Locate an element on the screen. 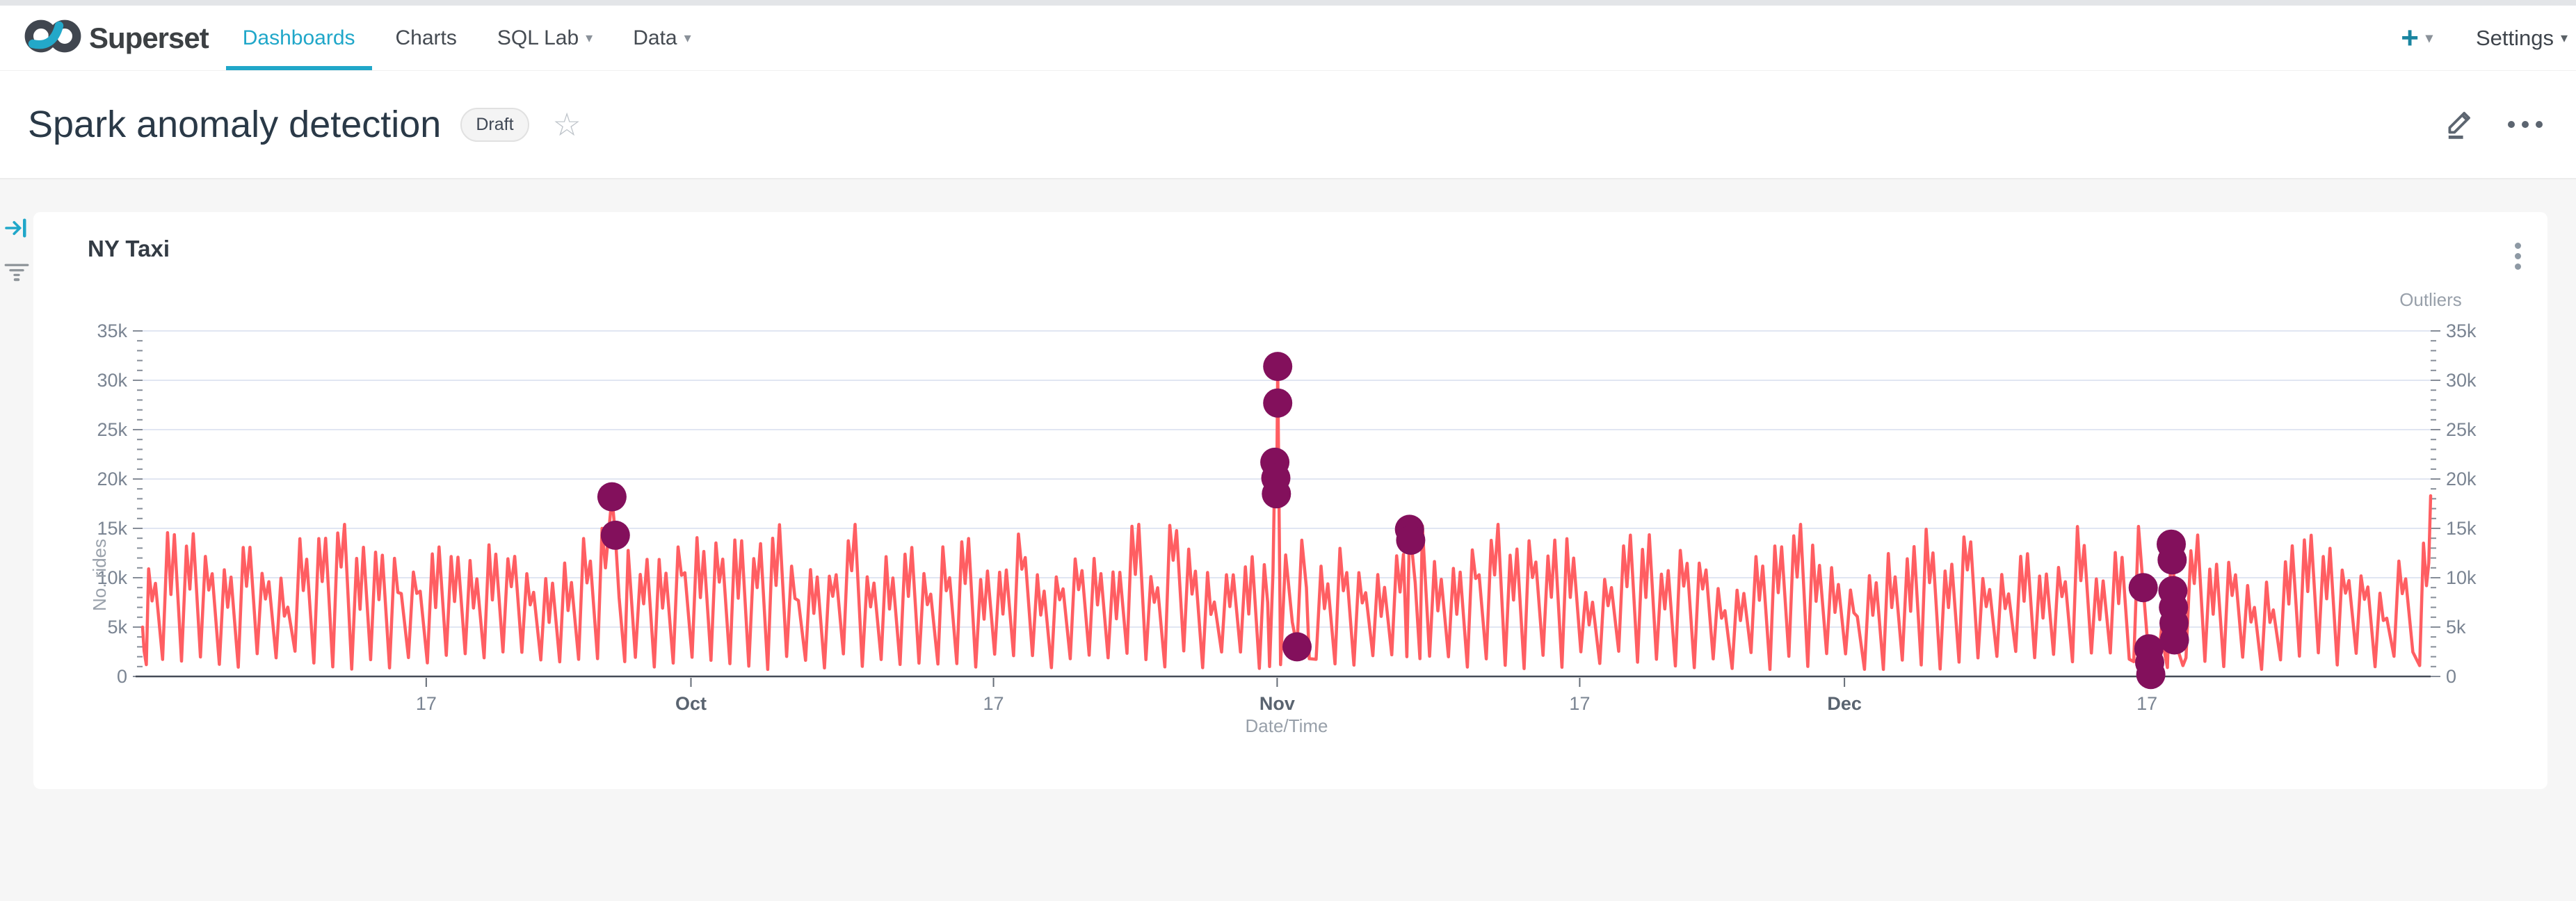 The width and height of the screenshot is (2576, 901). y-tick-label-left: 25k is located at coordinates (112, 429).